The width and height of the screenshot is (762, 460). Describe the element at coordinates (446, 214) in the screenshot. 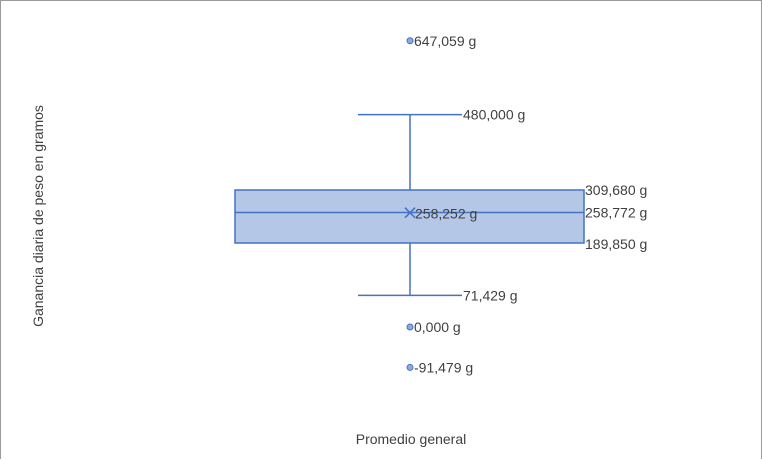

I see `mean-label: 258,252 g` at that location.